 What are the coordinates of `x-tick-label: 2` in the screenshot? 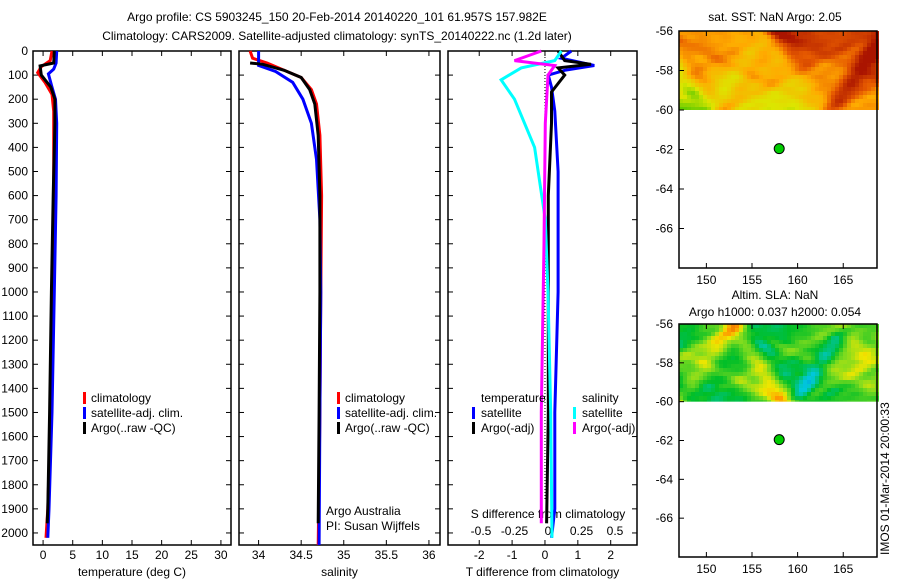 It's located at (610, 555).